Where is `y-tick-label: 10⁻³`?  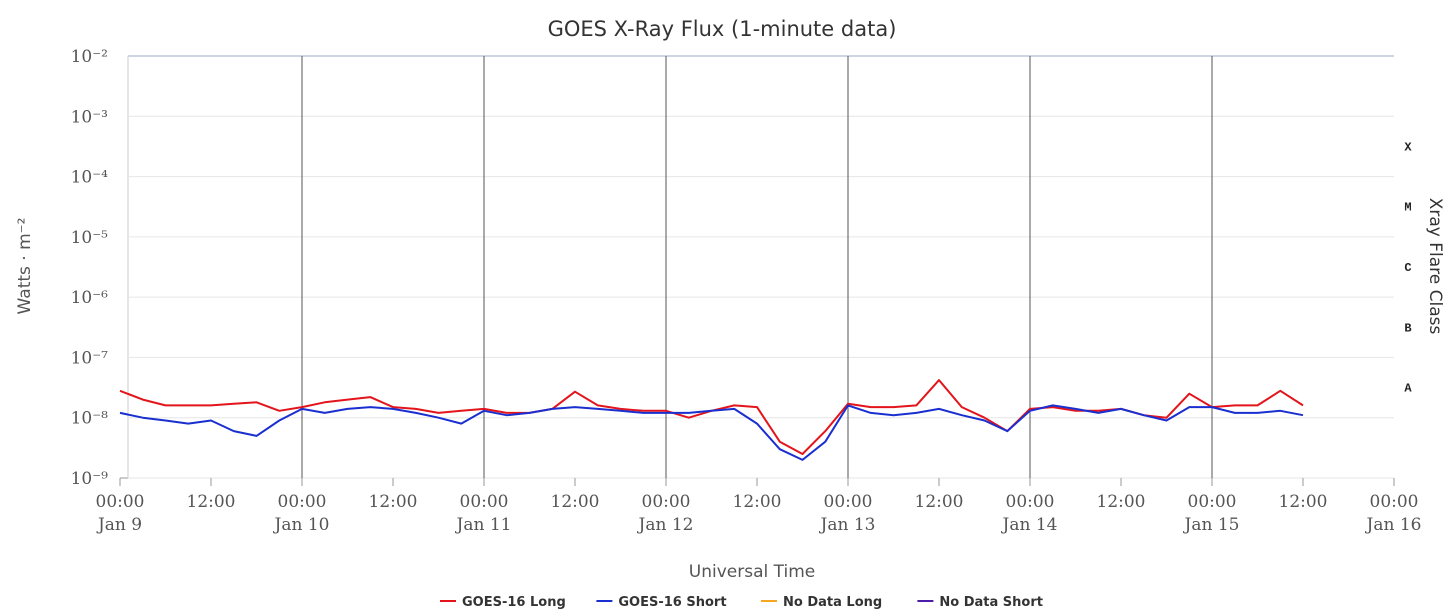
y-tick-label: 10⁻³ is located at coordinates (89, 117).